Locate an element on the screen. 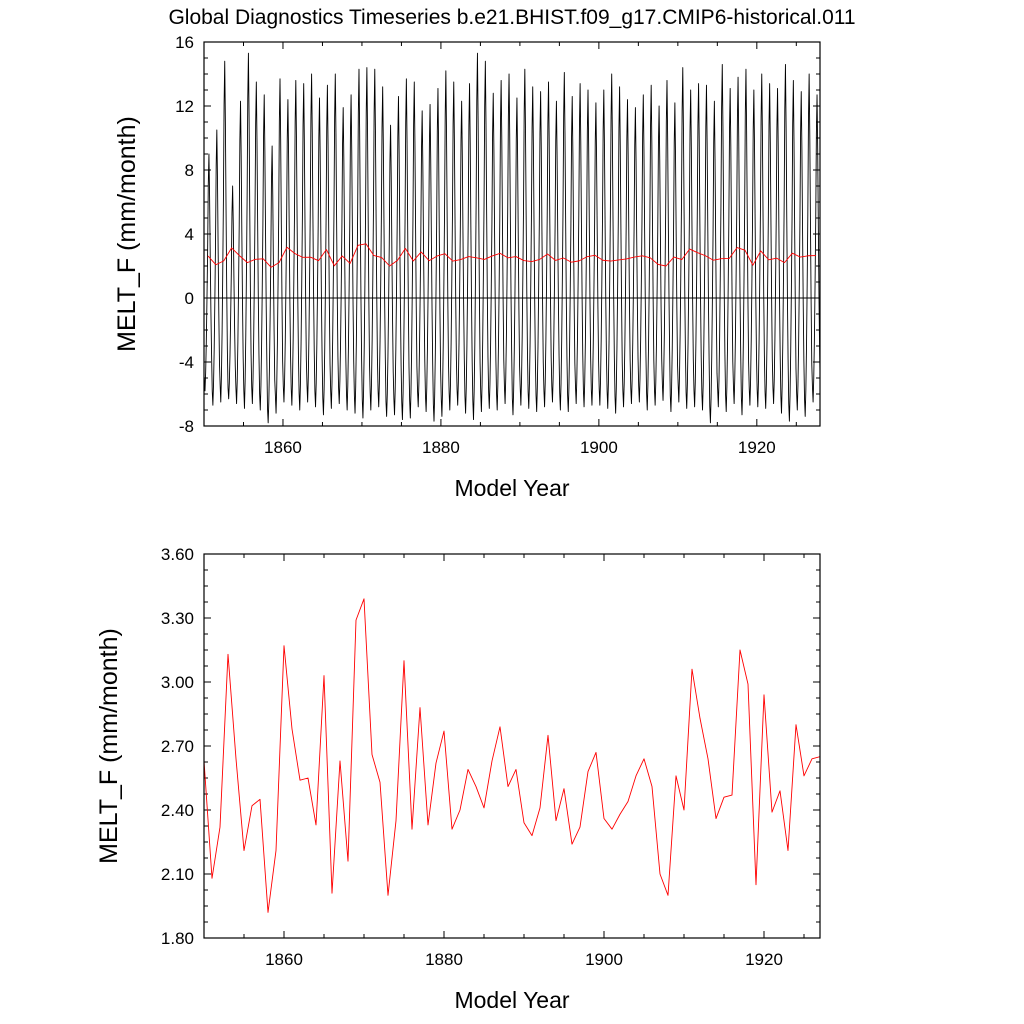  y-tick-label: 3.00 is located at coordinates (177, 682).